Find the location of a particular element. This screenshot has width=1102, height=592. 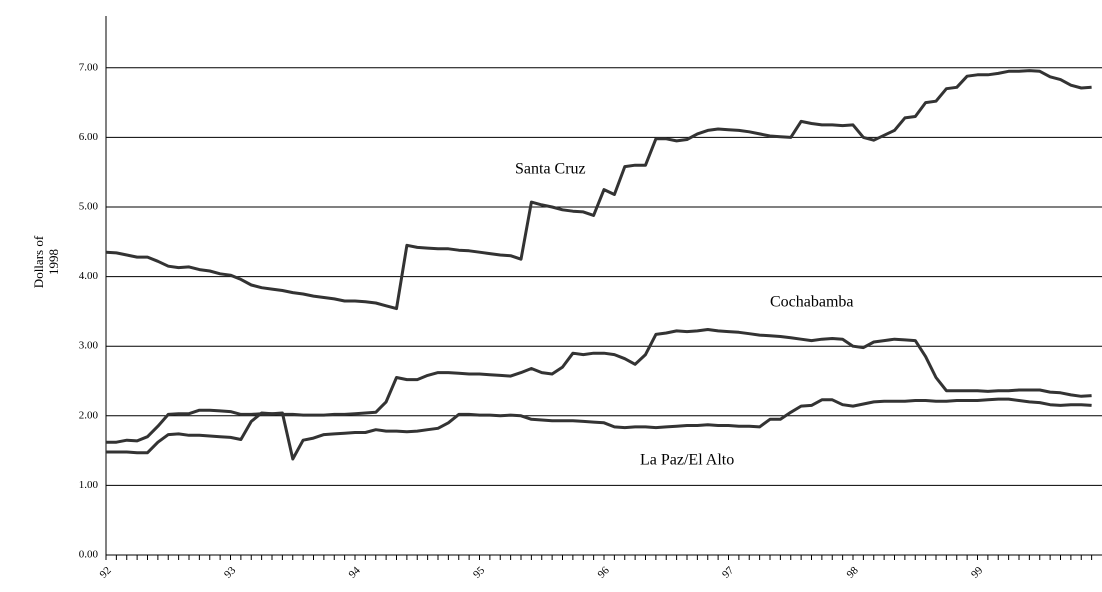

y-tick-label: 1.00 is located at coordinates (89, 485).